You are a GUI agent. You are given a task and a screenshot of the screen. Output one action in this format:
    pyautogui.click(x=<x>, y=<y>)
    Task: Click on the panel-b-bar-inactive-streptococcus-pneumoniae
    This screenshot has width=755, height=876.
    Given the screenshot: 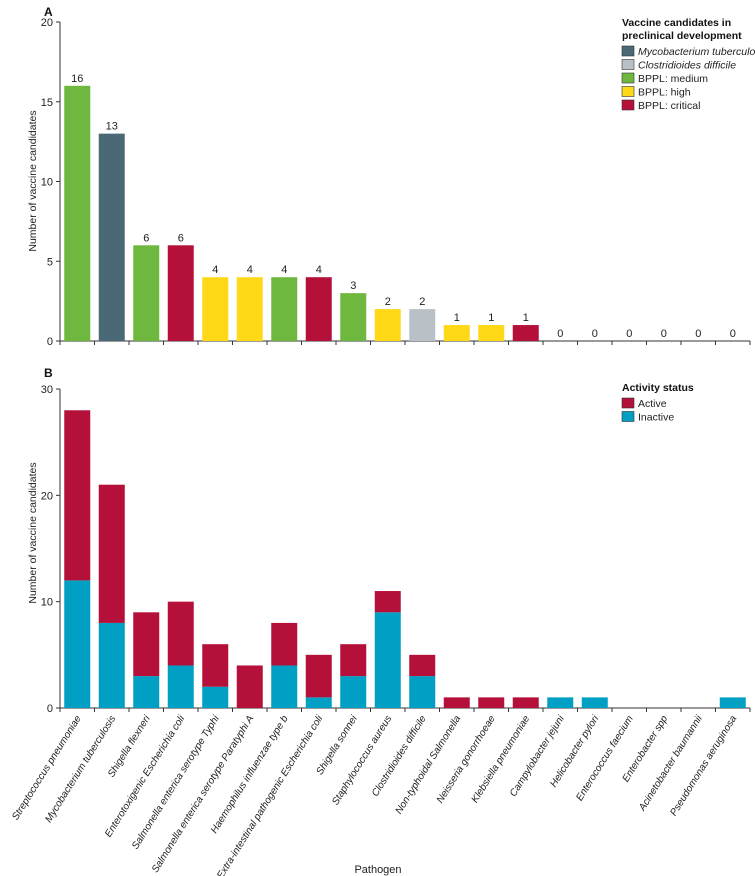 What is the action you would take?
    pyautogui.click(x=77, y=644)
    